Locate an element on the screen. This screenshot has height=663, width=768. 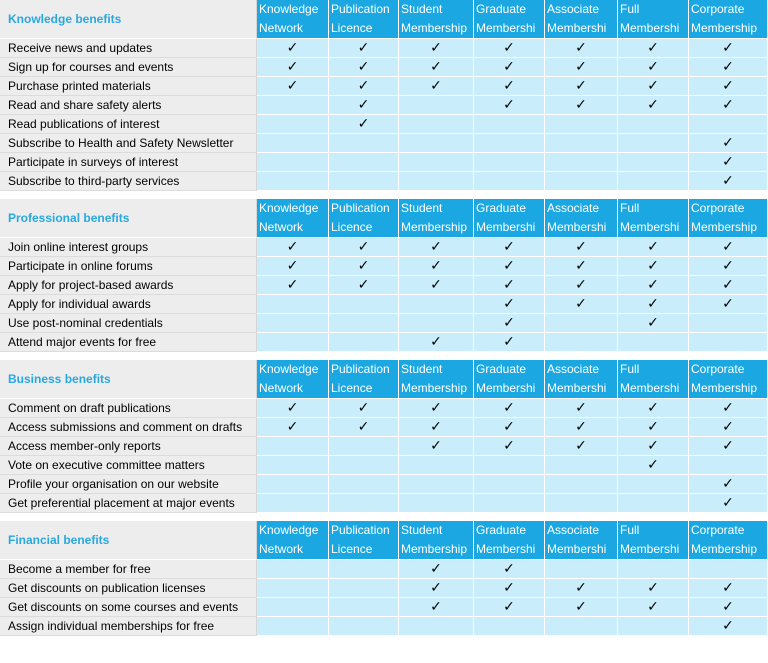
benefit-label: Vote on executive committee matters is located at coordinates (128, 465).